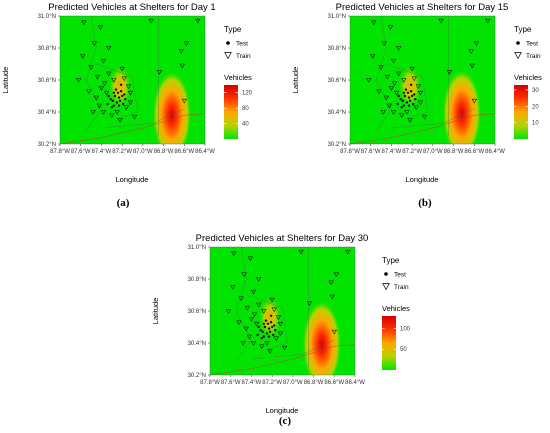  I want to click on type-legend-title: Type, so click(523, 29).